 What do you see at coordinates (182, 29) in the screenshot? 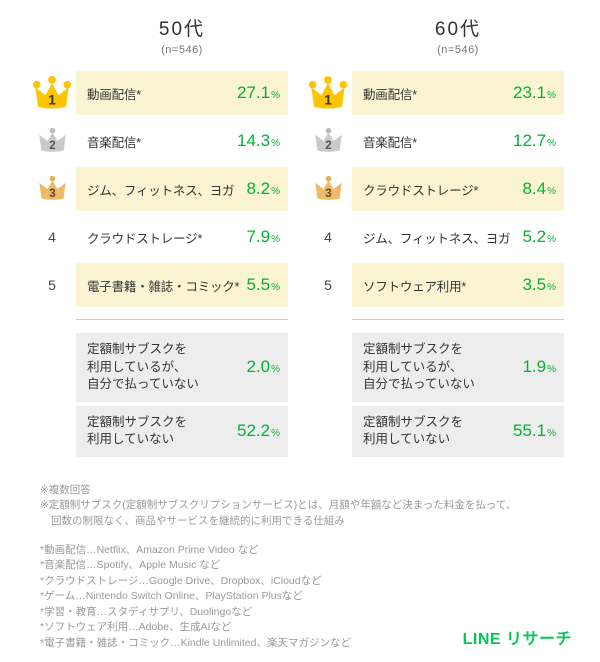
I see `column-title: 50代` at bounding box center [182, 29].